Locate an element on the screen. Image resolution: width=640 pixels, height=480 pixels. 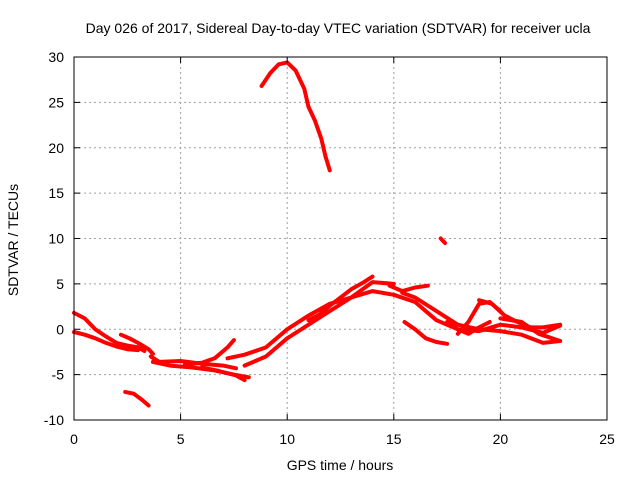
series-track-b is located at coordinates (106, 341).